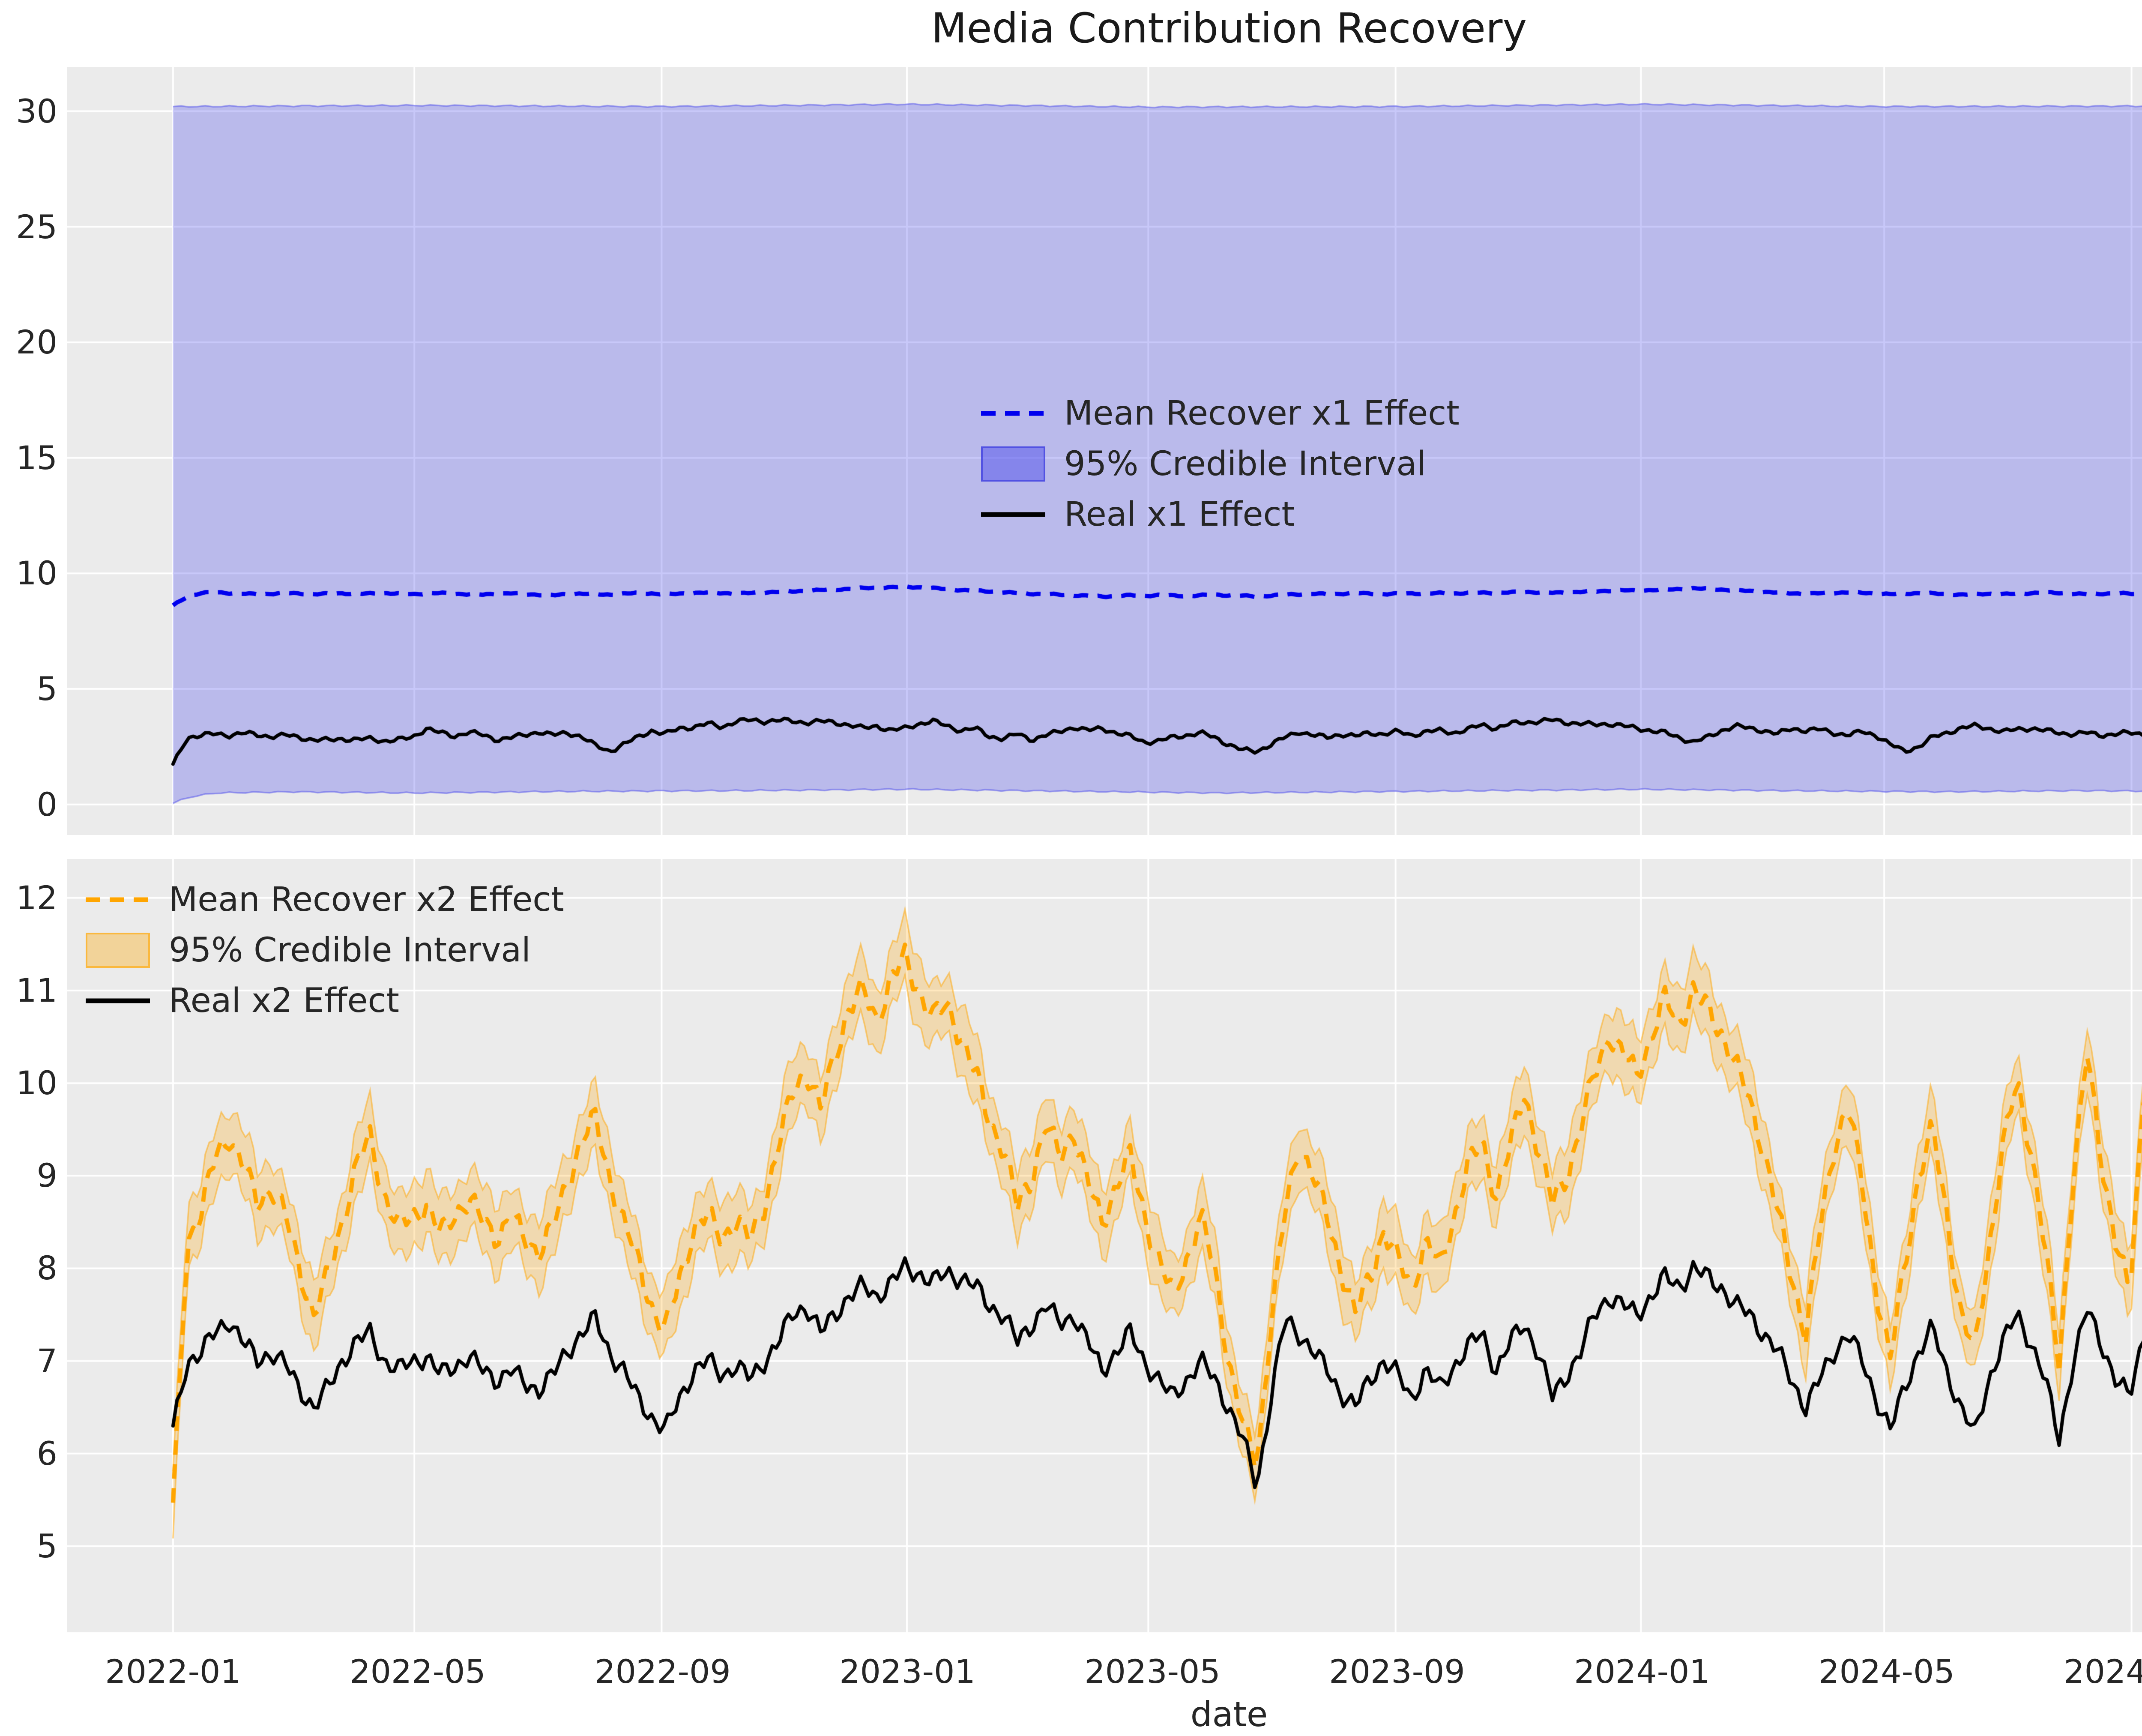 The width and height of the screenshot is (2142, 1736). What do you see at coordinates (36, 111) in the screenshot?
I see `top-ytick-30: 30` at bounding box center [36, 111].